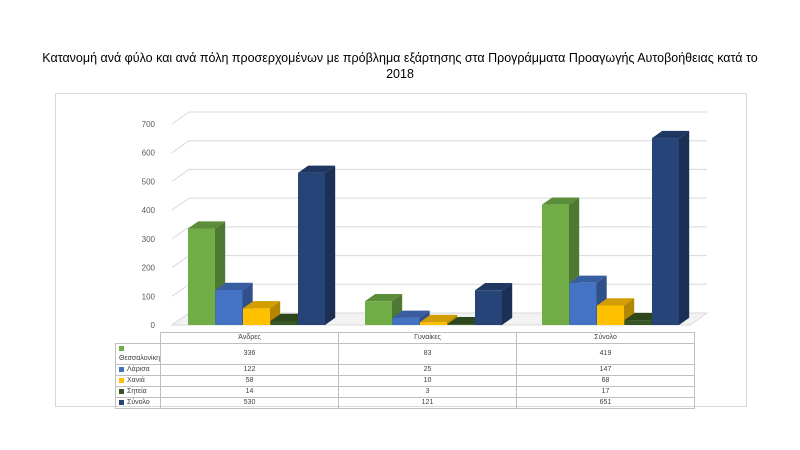 The width and height of the screenshot is (800, 450). What do you see at coordinates (427, 392) in the screenshot?
I see `value-cell: 3` at bounding box center [427, 392].